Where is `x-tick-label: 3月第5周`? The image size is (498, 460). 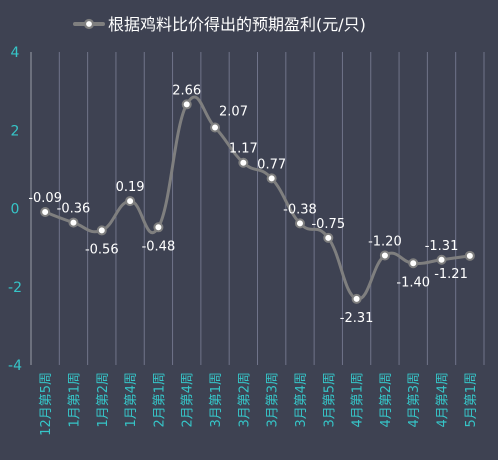
x-tick-label: 3月第5周 is located at coordinates (329, 400).